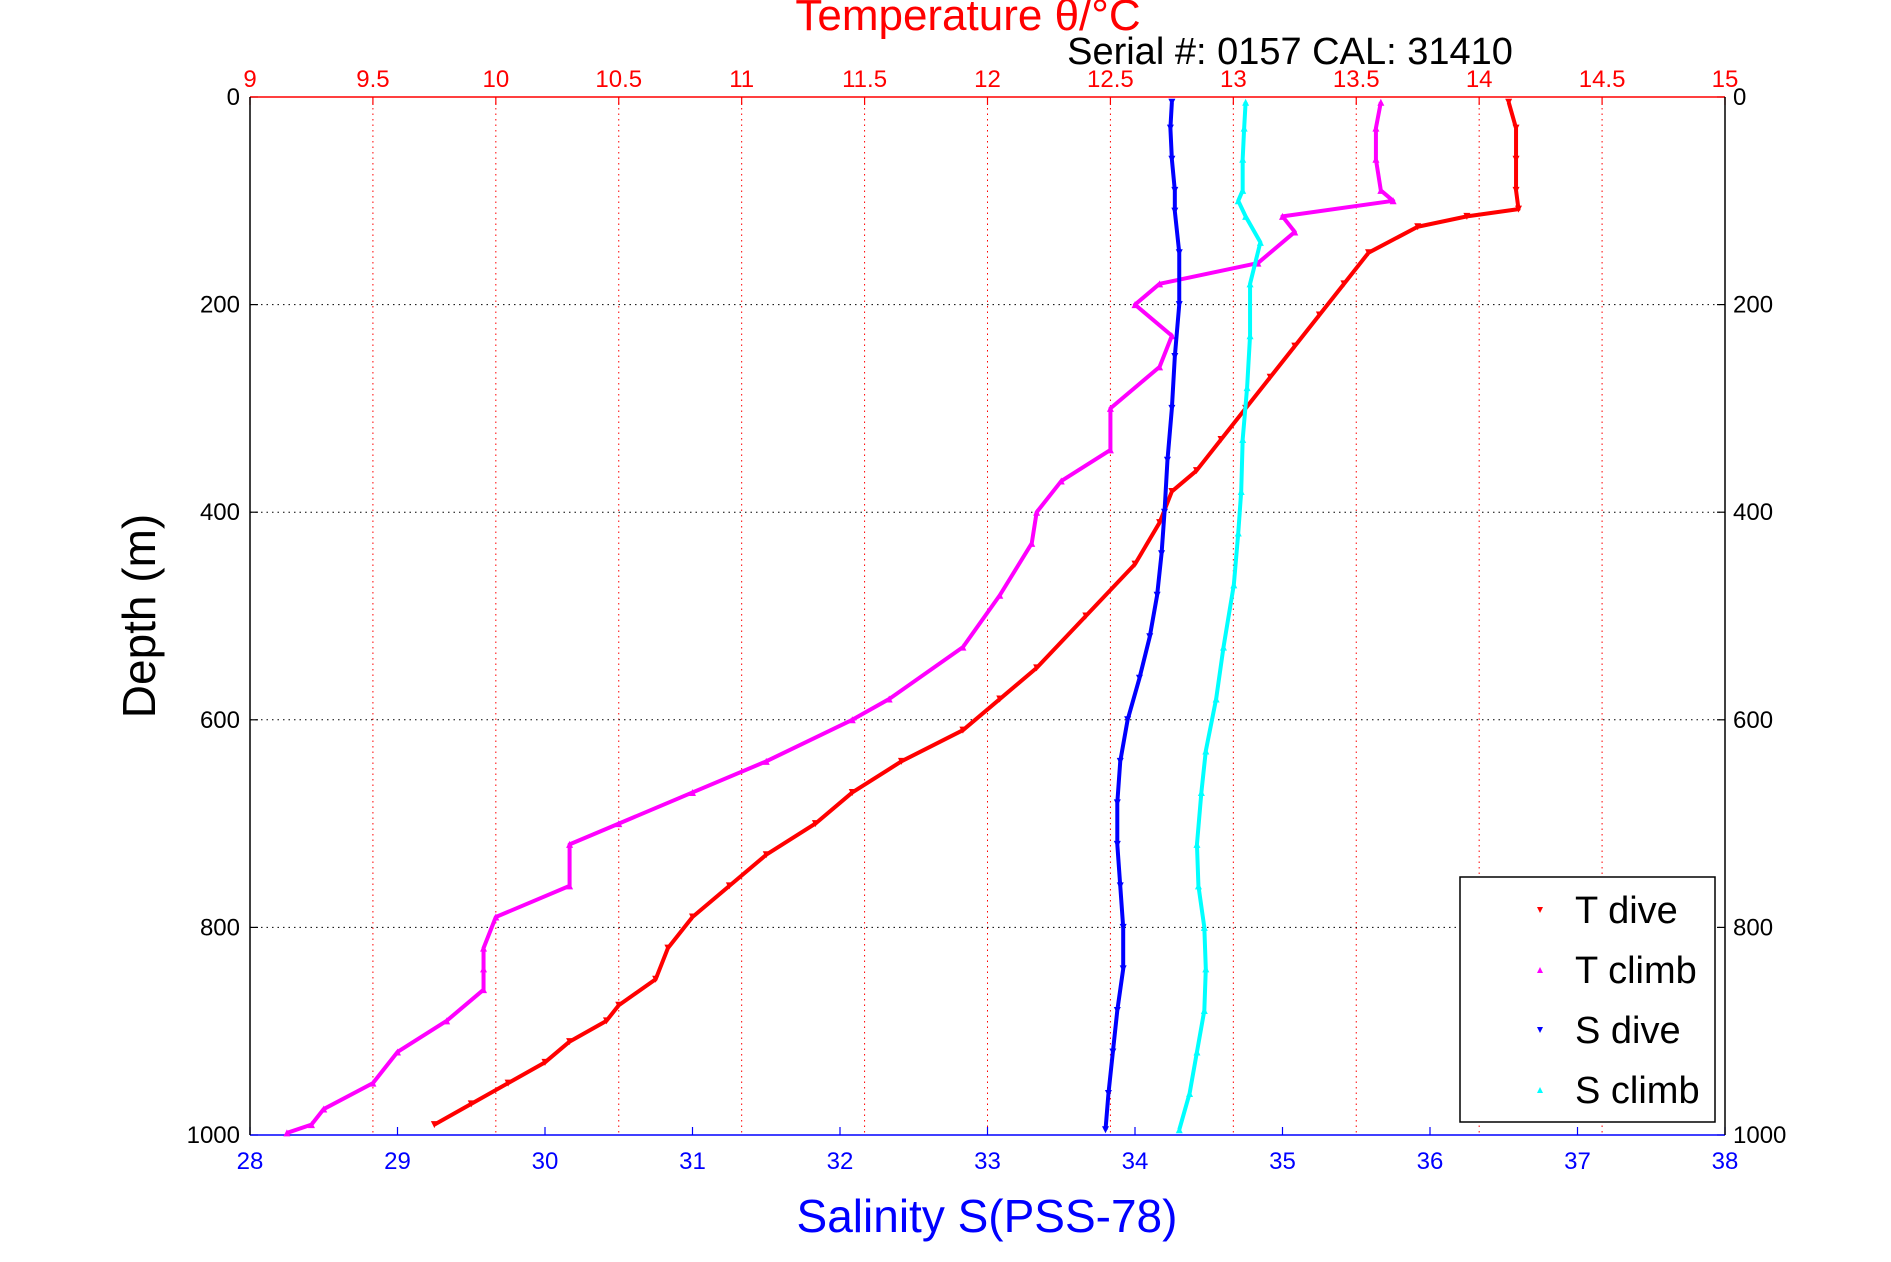  Describe the element at coordinates (1753, 927) in the screenshot. I see `depth-tick-label-right: 800` at that location.